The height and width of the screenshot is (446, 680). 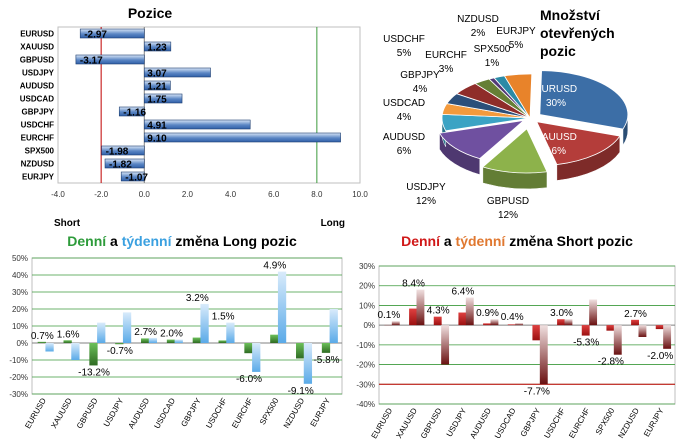 What do you see at coordinates (114, 412) in the screenshot?
I see `long-category-label-usdjpy: USDJPY` at bounding box center [114, 412].